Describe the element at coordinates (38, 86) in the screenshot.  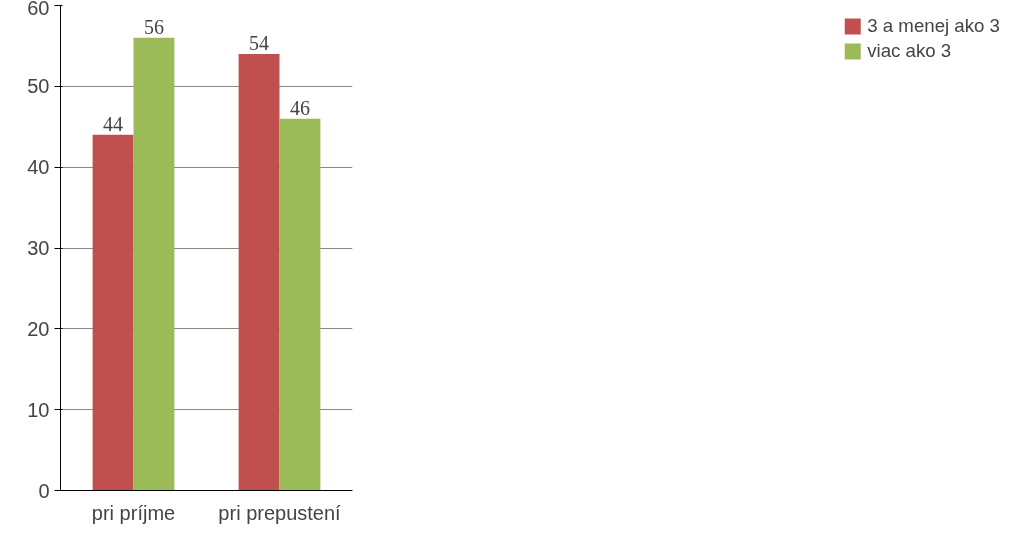
I see `y-tick-label: 50` at that location.